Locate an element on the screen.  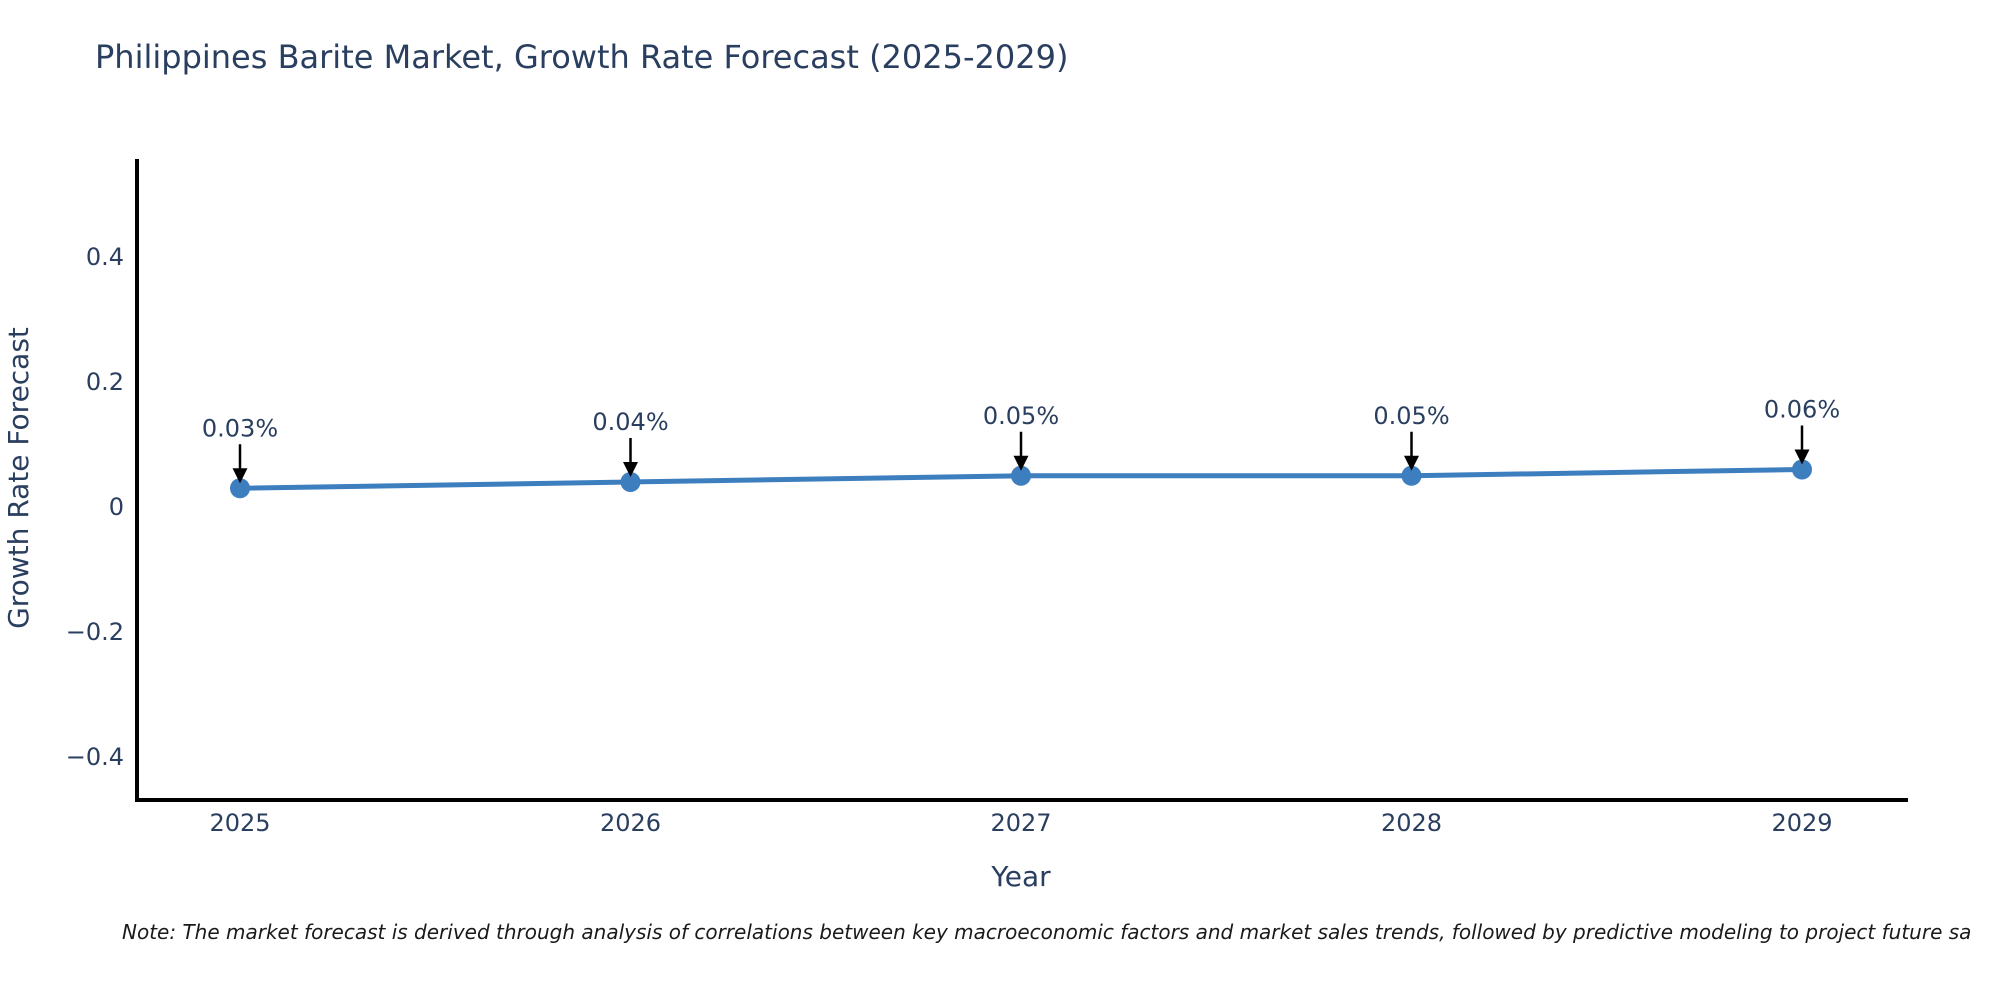
x-tick-label: 2028 is located at coordinates (1411, 823).